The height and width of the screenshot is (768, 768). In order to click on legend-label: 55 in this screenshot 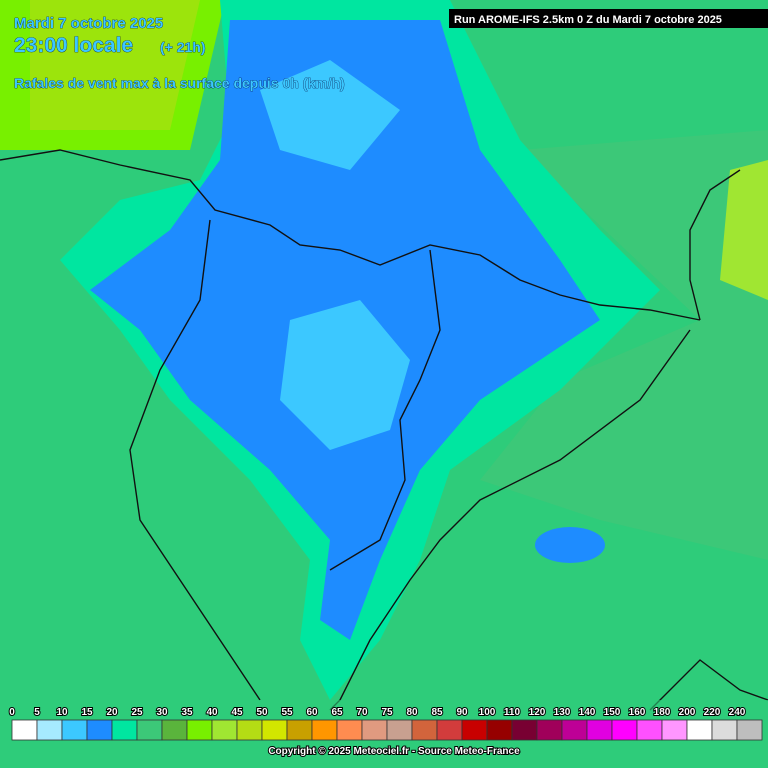, I will do `click(287, 712)`.